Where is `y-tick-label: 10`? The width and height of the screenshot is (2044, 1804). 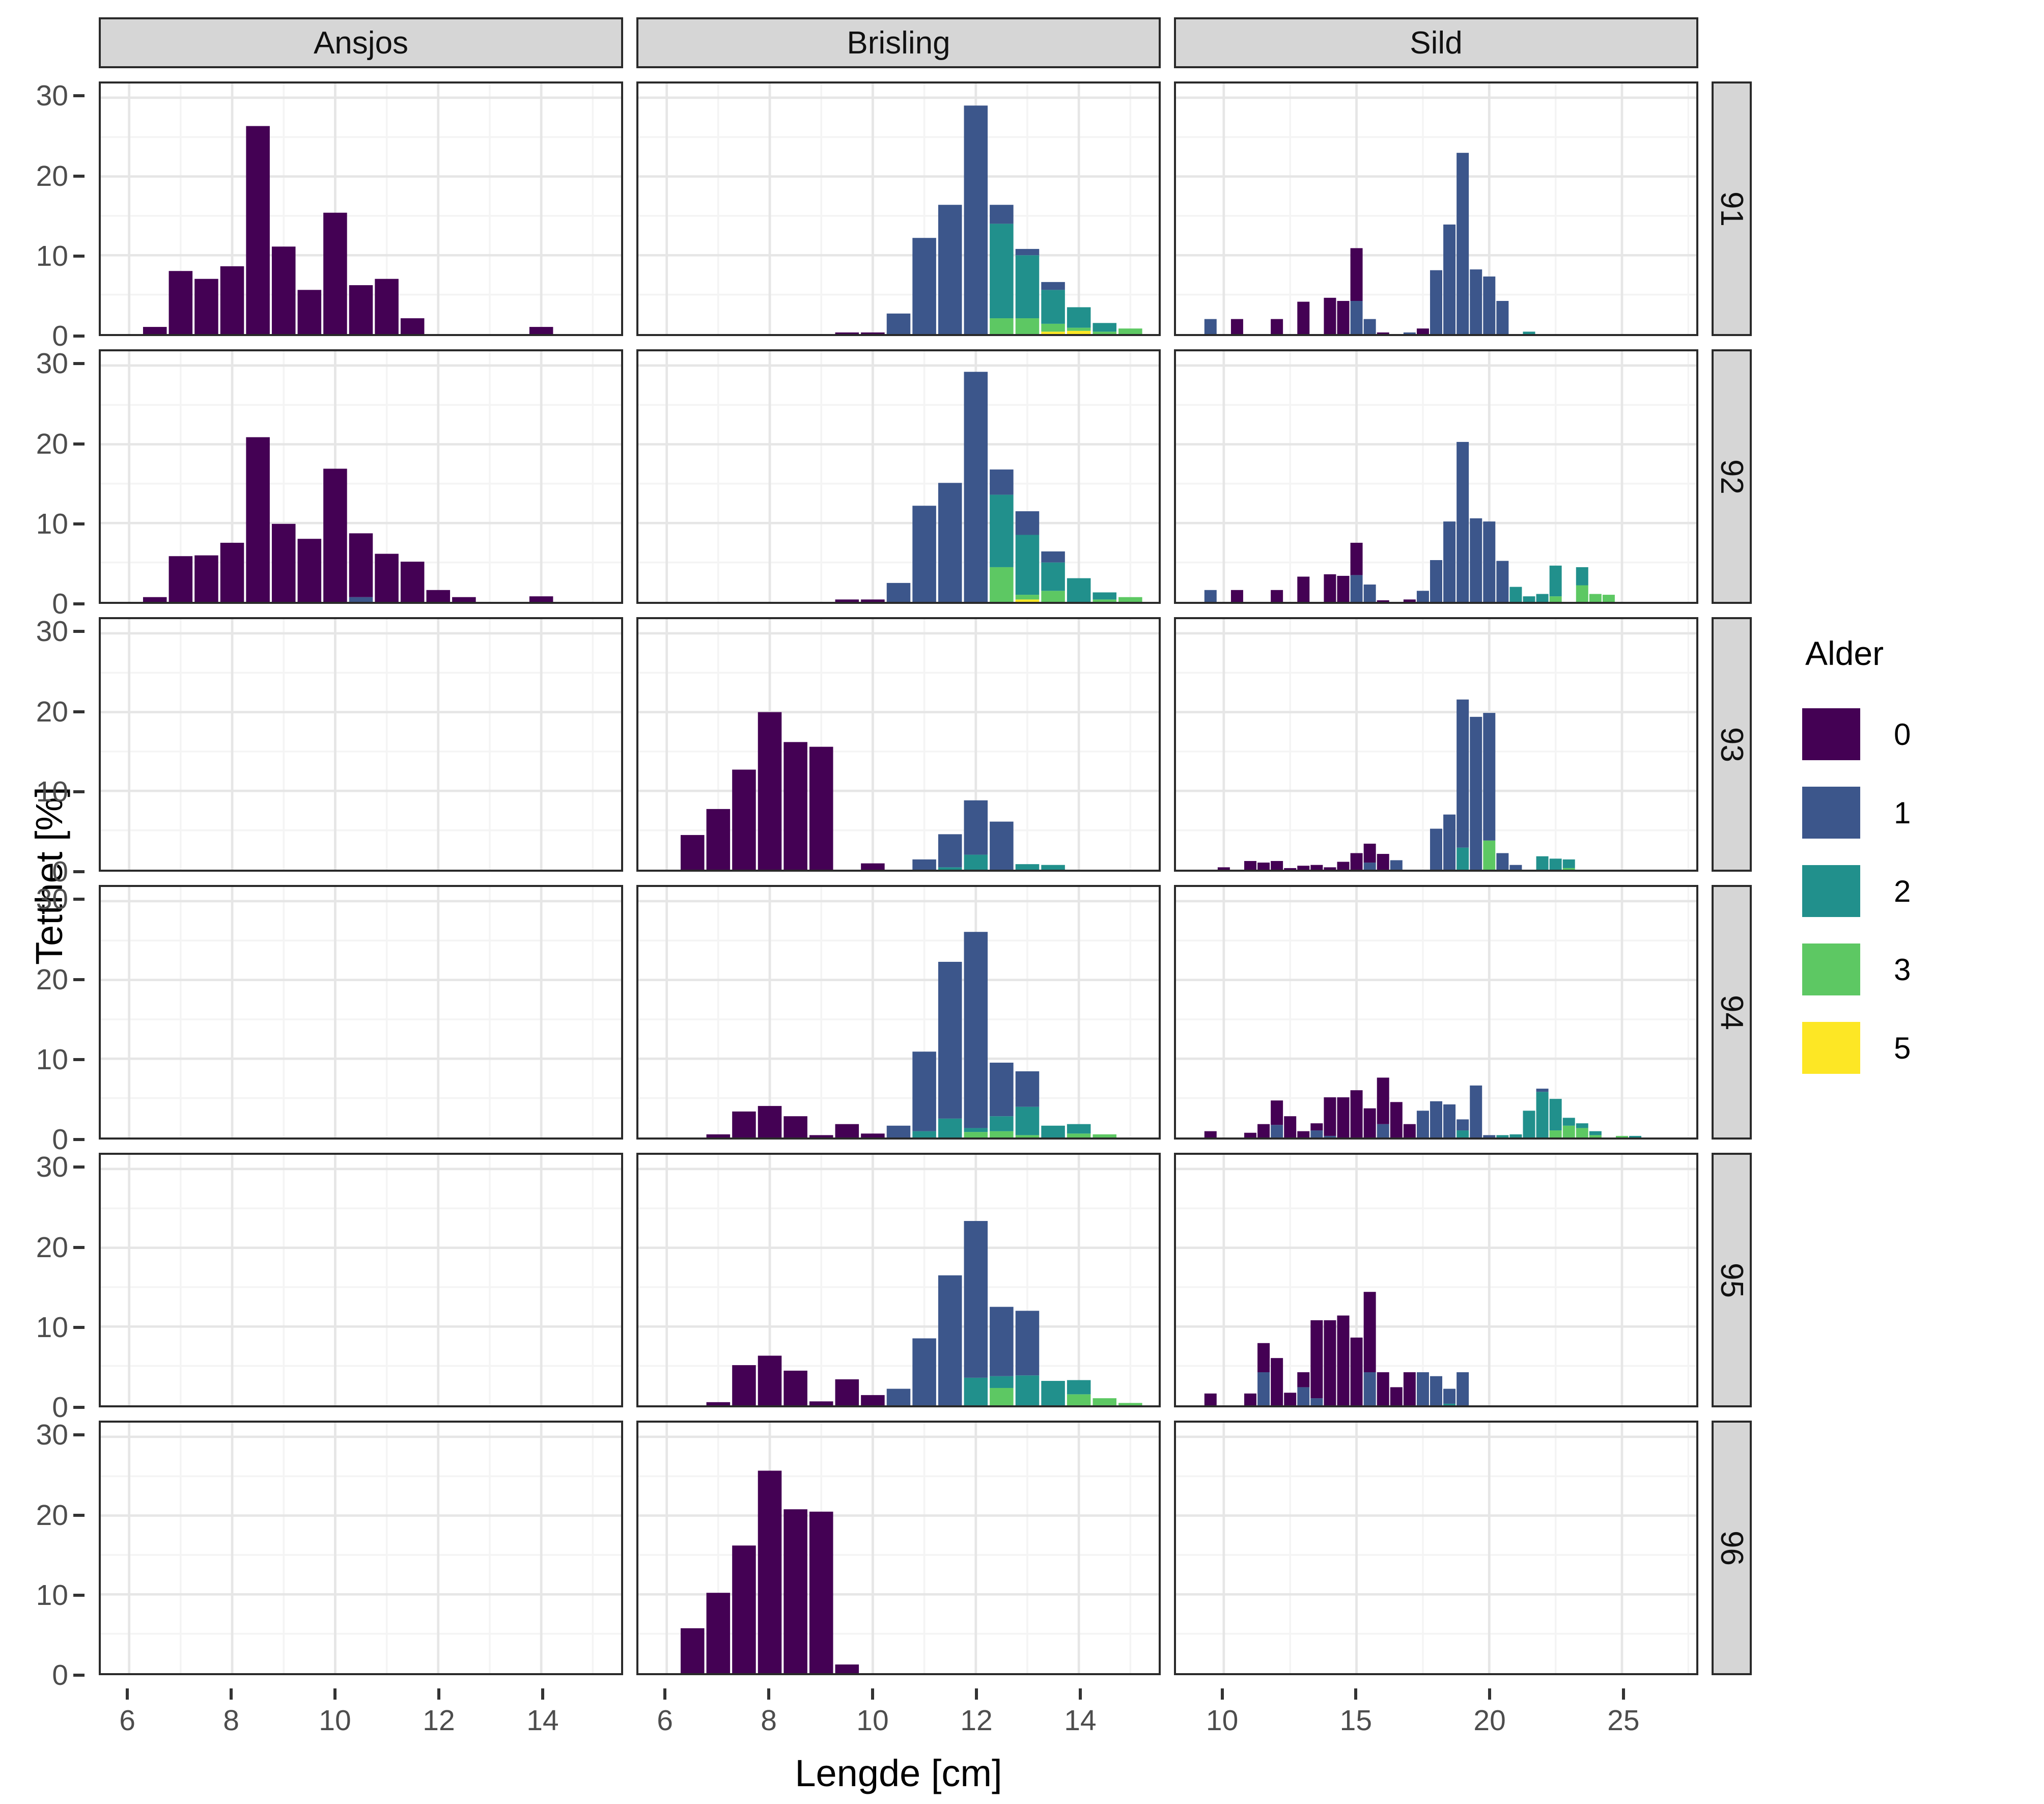
y-tick-label: 10 is located at coordinates (52, 523).